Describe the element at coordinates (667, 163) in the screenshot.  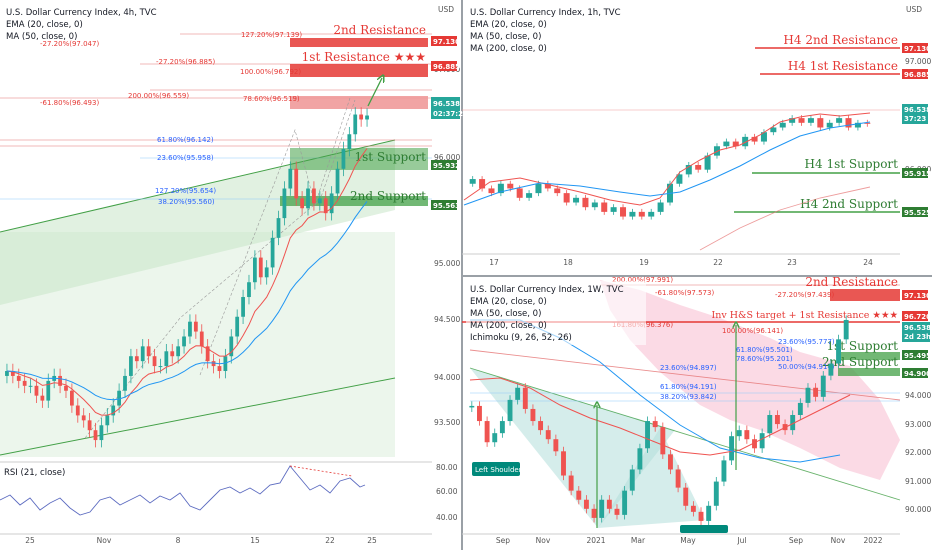
I see `ma50-1h-line` at that location.